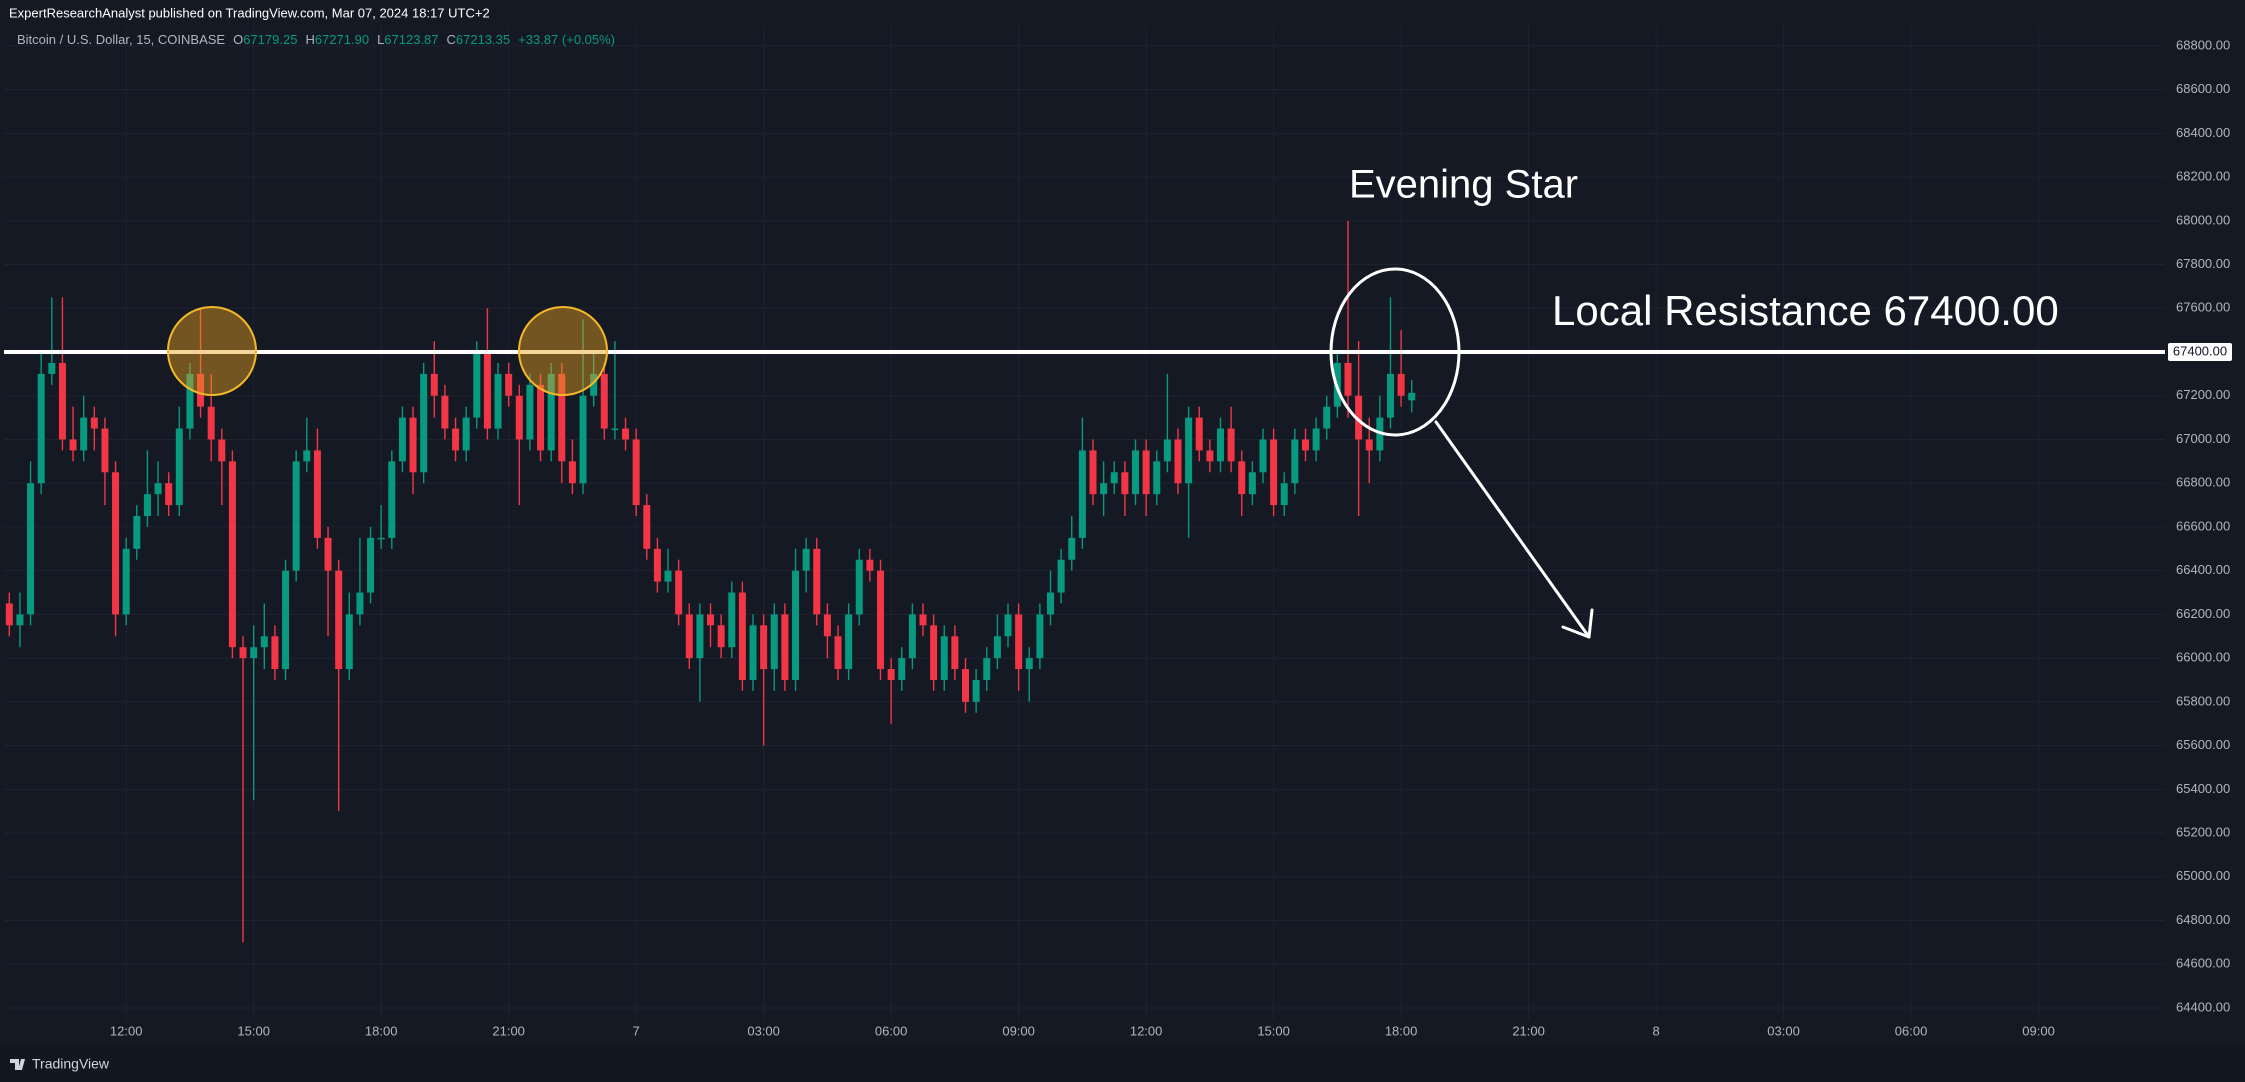  What do you see at coordinates (1122, 1064) in the screenshot?
I see `footer-bar` at bounding box center [1122, 1064].